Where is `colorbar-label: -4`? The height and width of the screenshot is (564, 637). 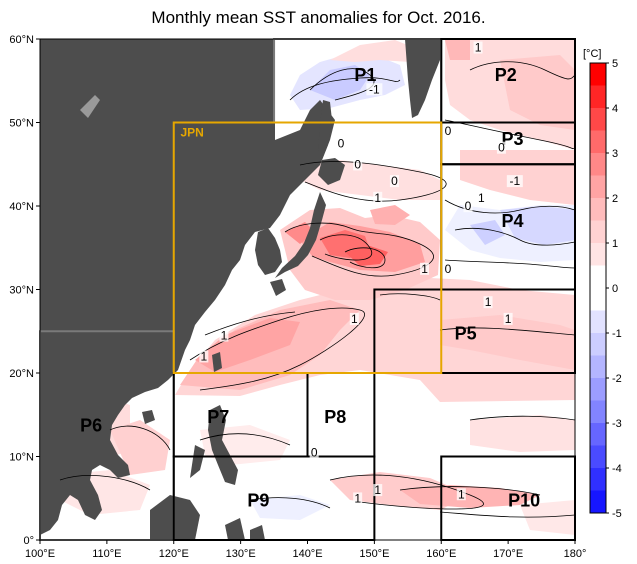 colorbar-label: -4 is located at coordinates (617, 469).